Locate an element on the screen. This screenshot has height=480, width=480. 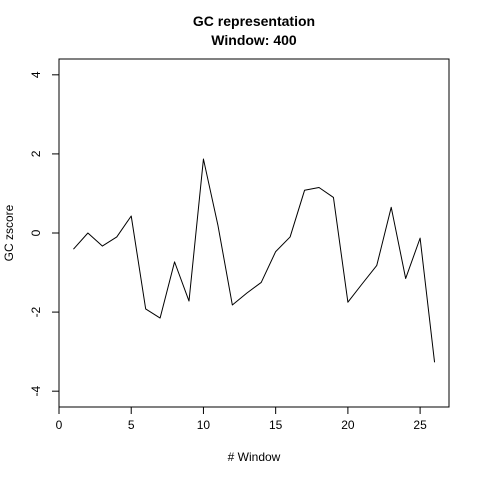
x-tick-label: 10 is located at coordinates (204, 425).